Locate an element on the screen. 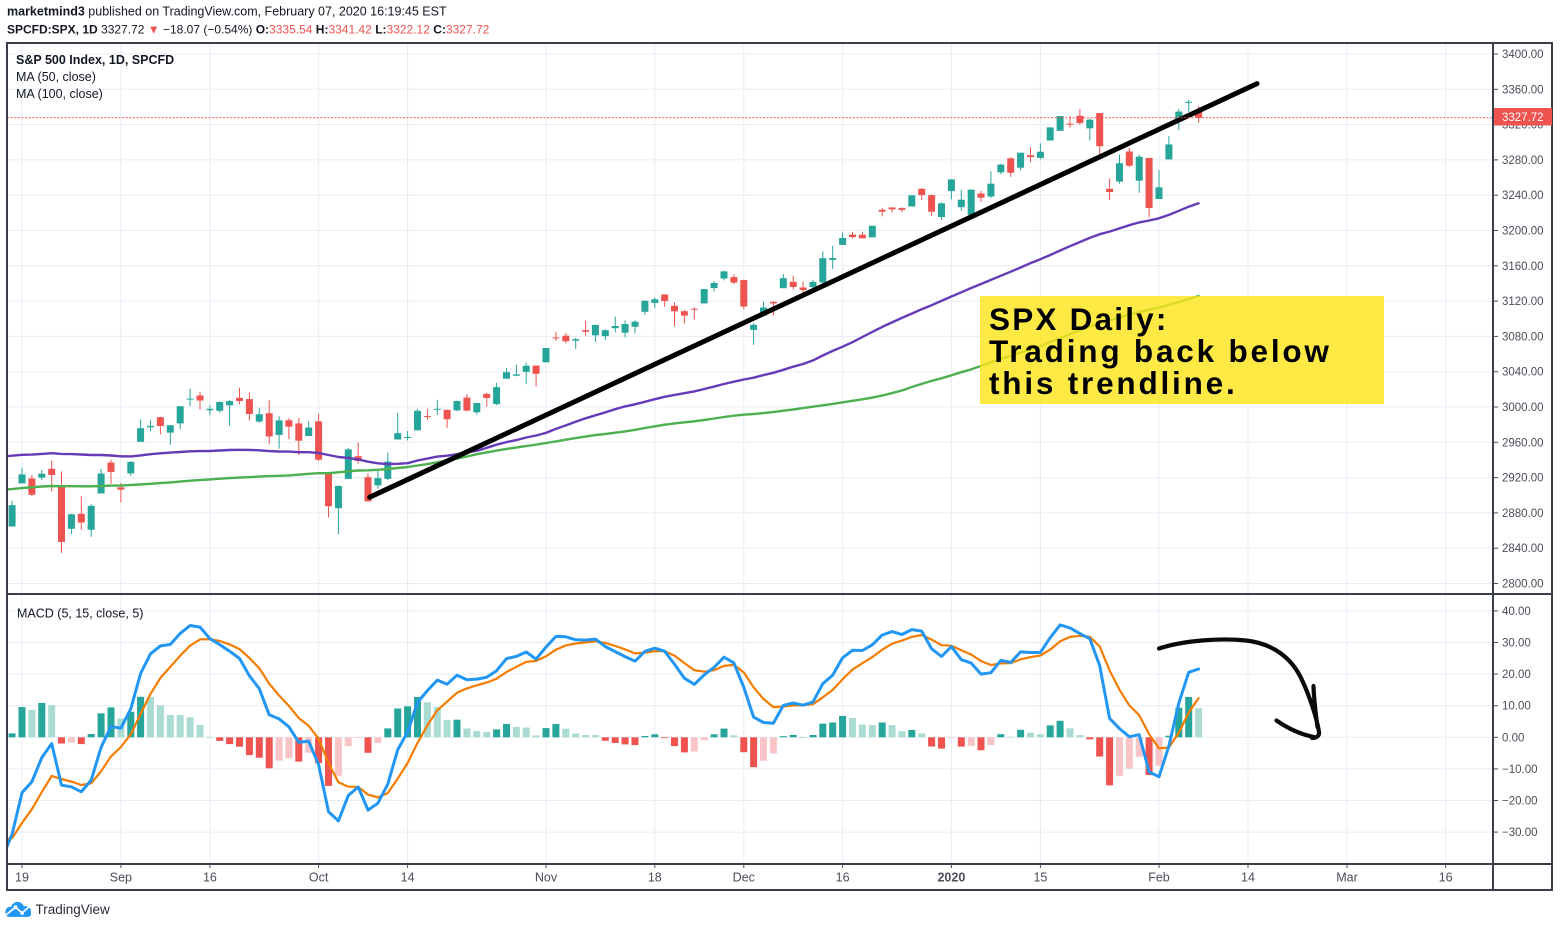 The image size is (1560, 933). svg-text: Mar is located at coordinates (1347, 878).